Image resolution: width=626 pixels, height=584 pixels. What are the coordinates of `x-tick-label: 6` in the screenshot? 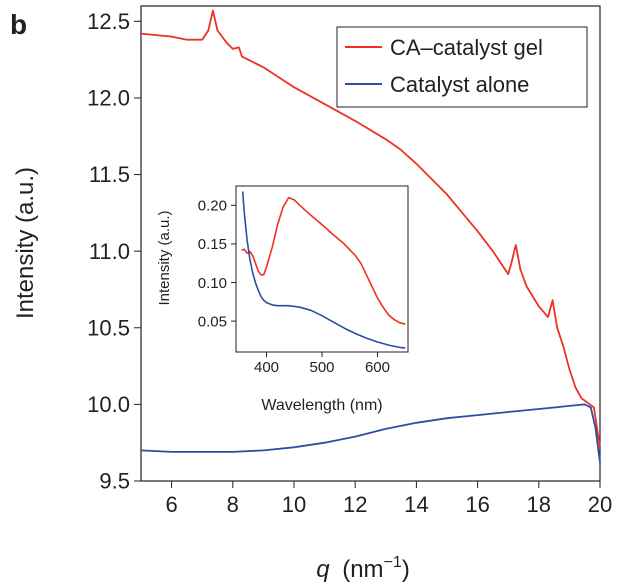 It's located at (171, 504).